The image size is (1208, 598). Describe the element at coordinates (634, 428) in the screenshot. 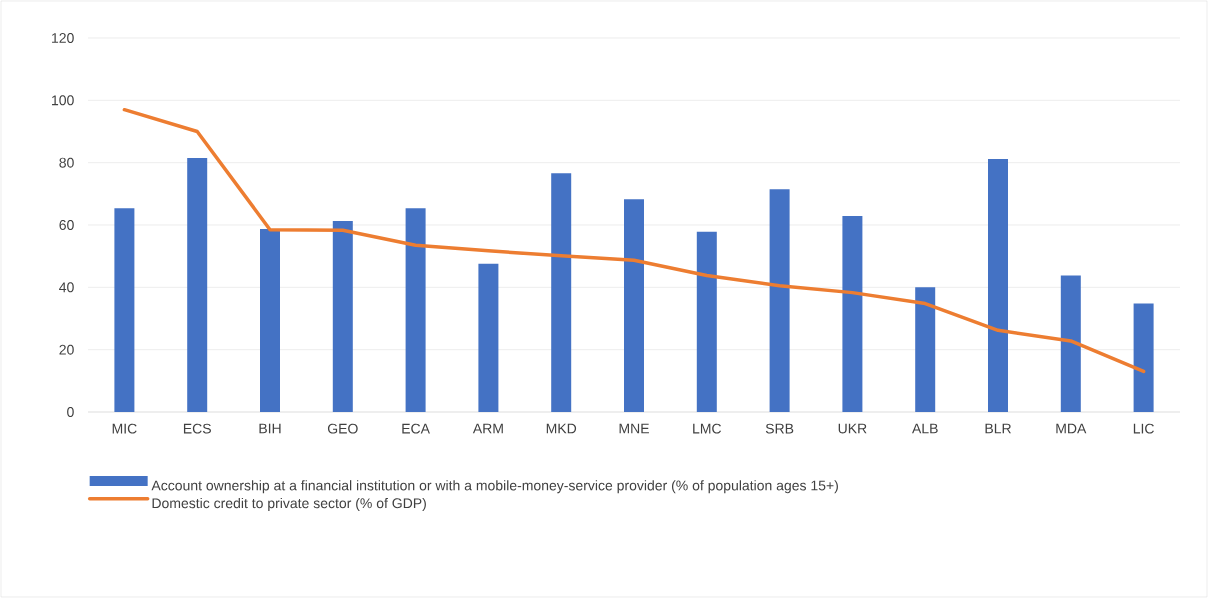

I see `x-tick-label: MNE` at that location.